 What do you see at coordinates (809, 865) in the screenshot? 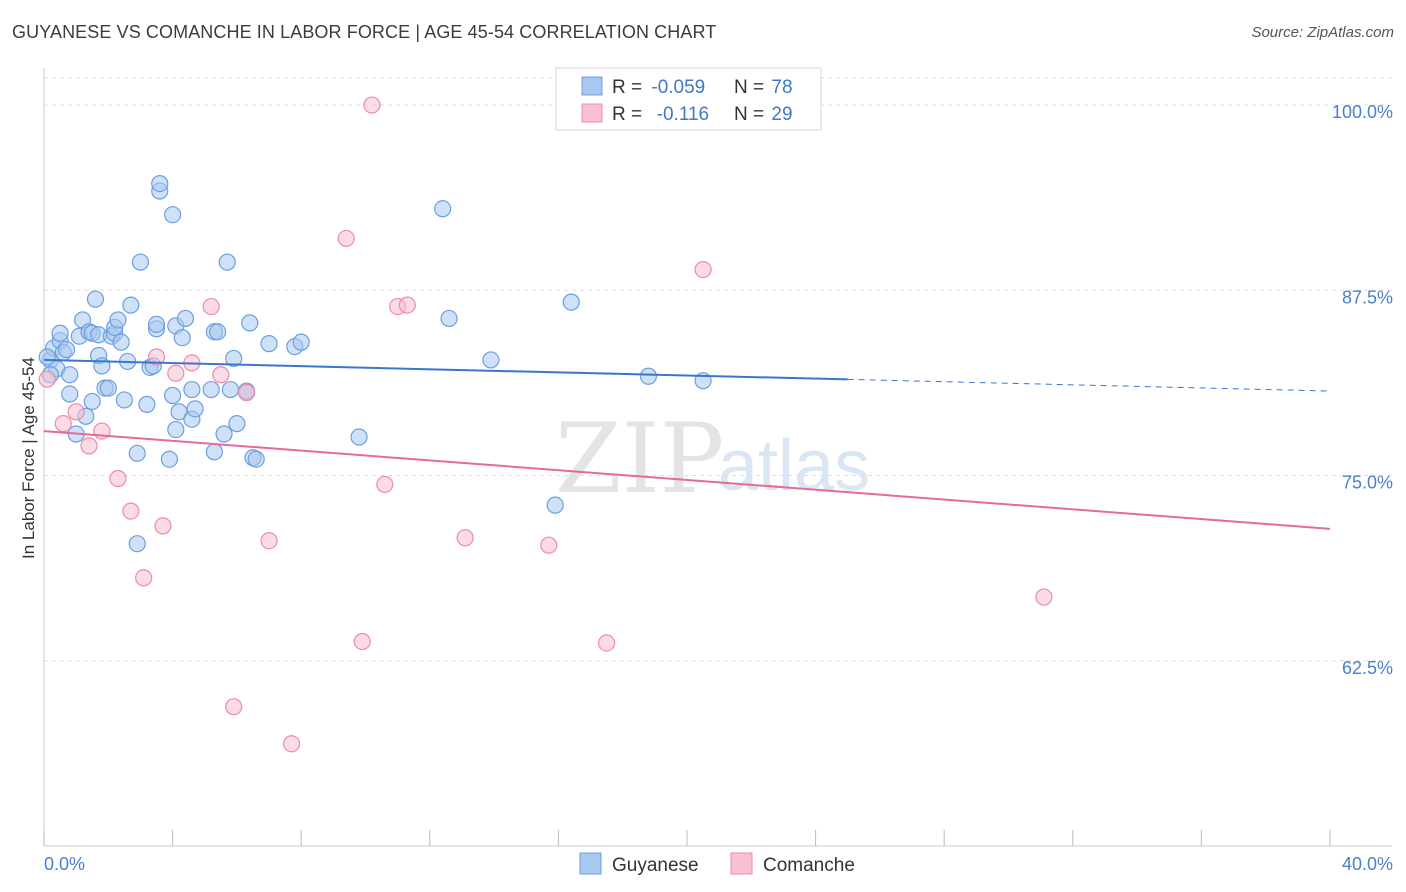
I see `bottom-legend-label-comanche: Comanche` at bounding box center [809, 865].